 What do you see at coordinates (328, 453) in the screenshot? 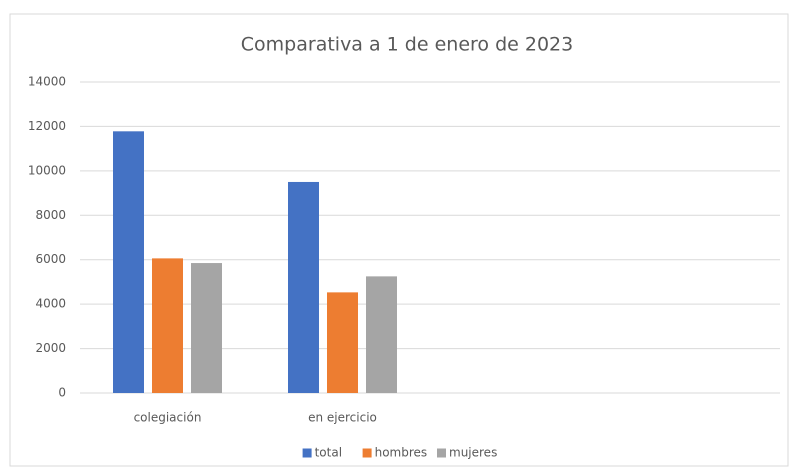
I see `legend-label: total` at bounding box center [328, 453].